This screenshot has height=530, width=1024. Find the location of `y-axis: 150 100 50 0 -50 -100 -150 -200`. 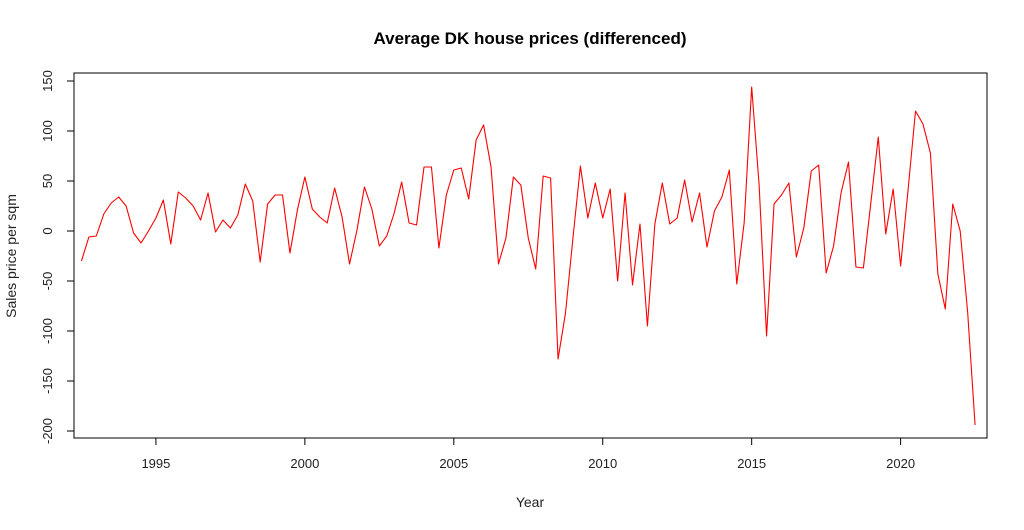

y-axis: 150 100 50 0 -50 -100 -150 -200 is located at coordinates (57, 257).